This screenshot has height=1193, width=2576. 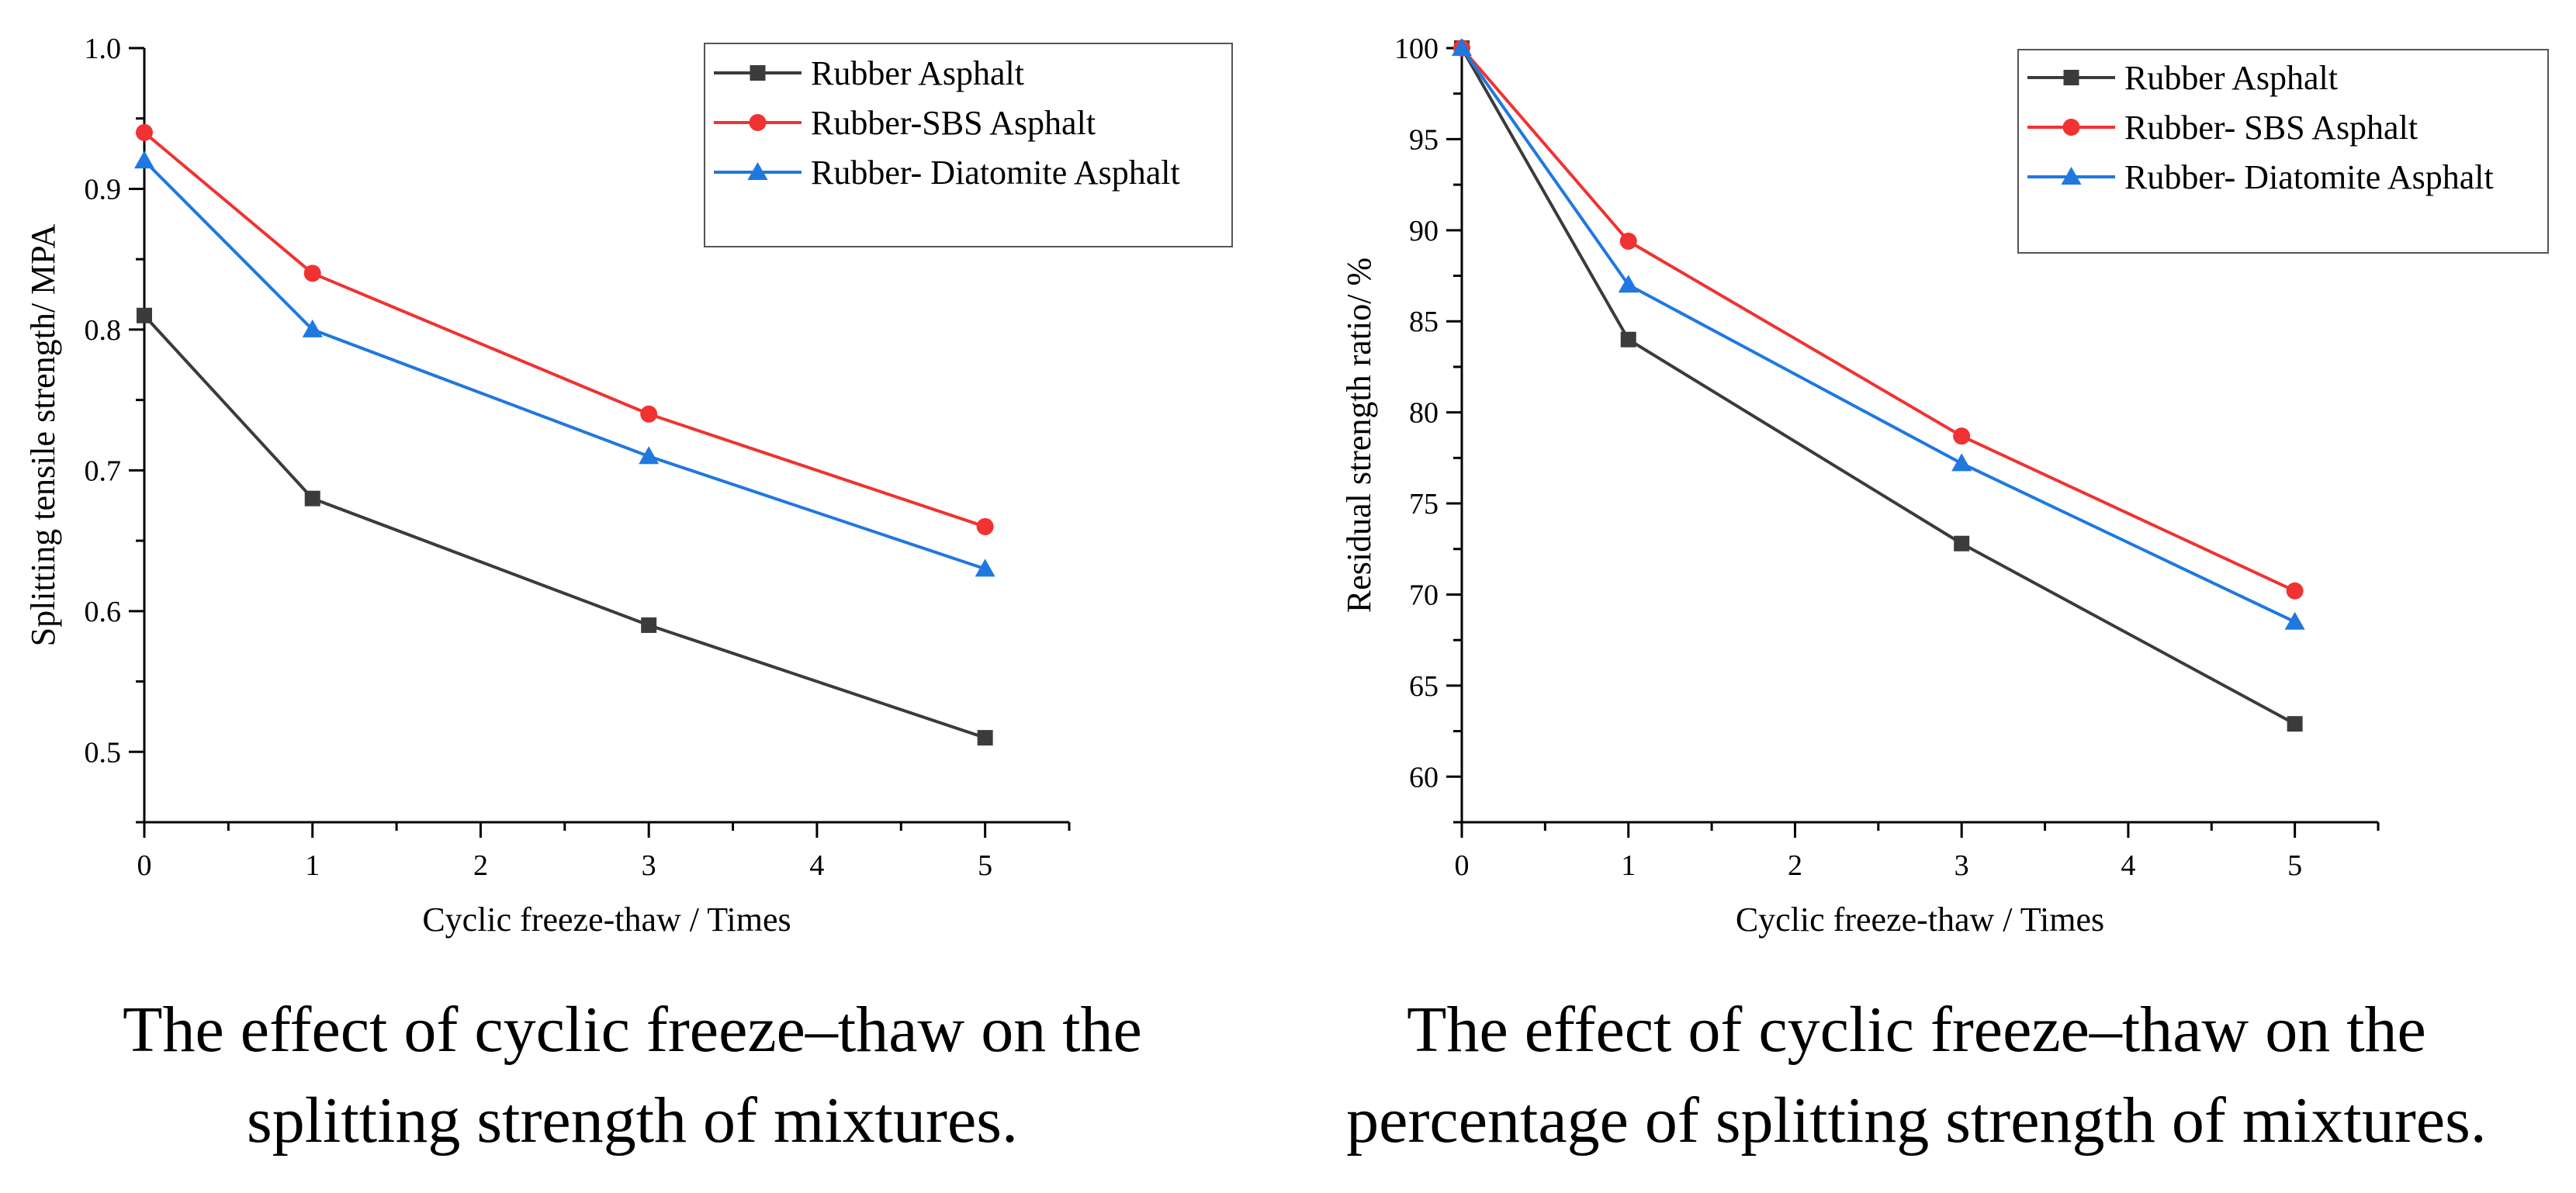 What do you see at coordinates (43, 434) in the screenshot?
I see `y-axis-title: Splitting tensile strength/ MPA` at bounding box center [43, 434].